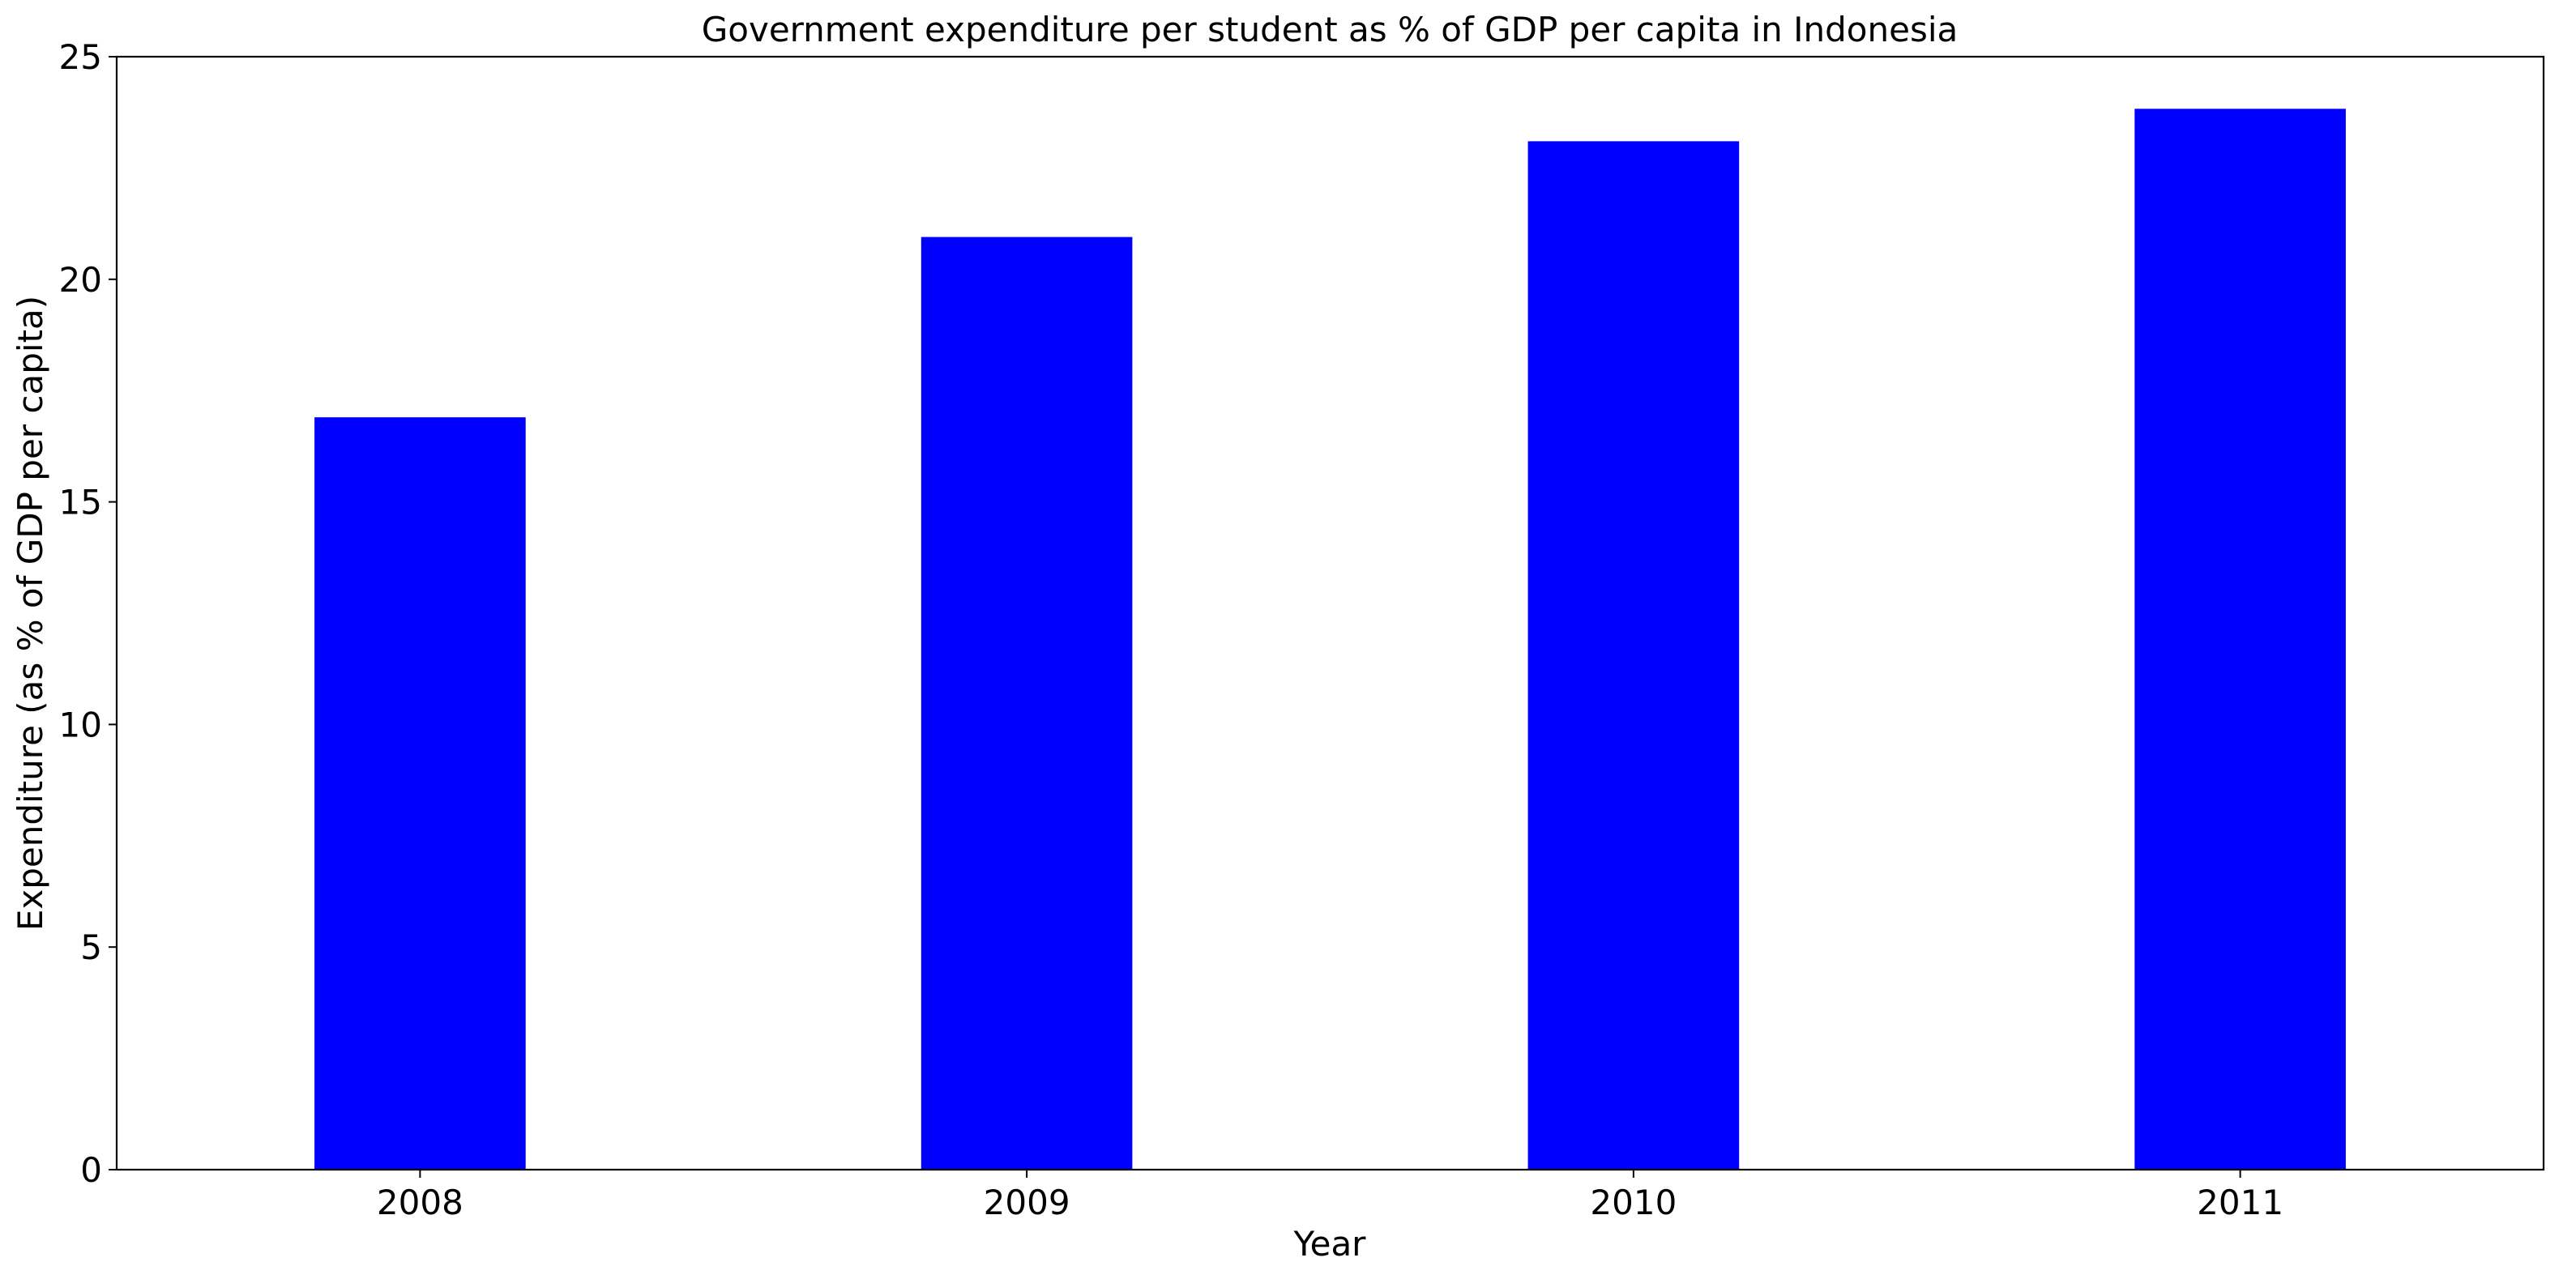 This screenshot has height=1279, width=2576. What do you see at coordinates (1027, 1202) in the screenshot?
I see `x-tick-label: 2009` at bounding box center [1027, 1202].